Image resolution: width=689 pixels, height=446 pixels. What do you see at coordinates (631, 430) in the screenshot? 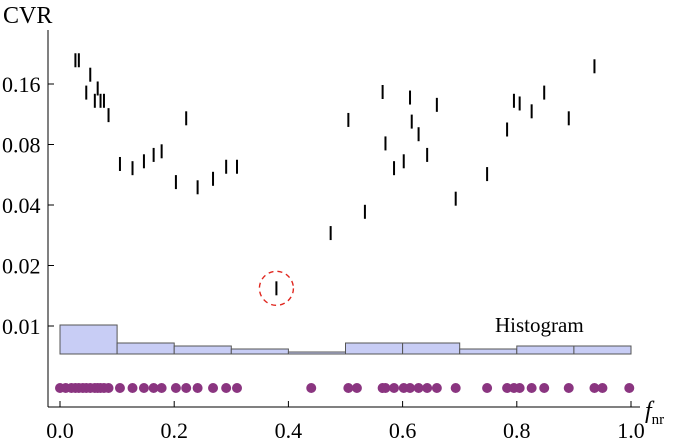
I see `x-tick-label: 1.0` at bounding box center [631, 430].